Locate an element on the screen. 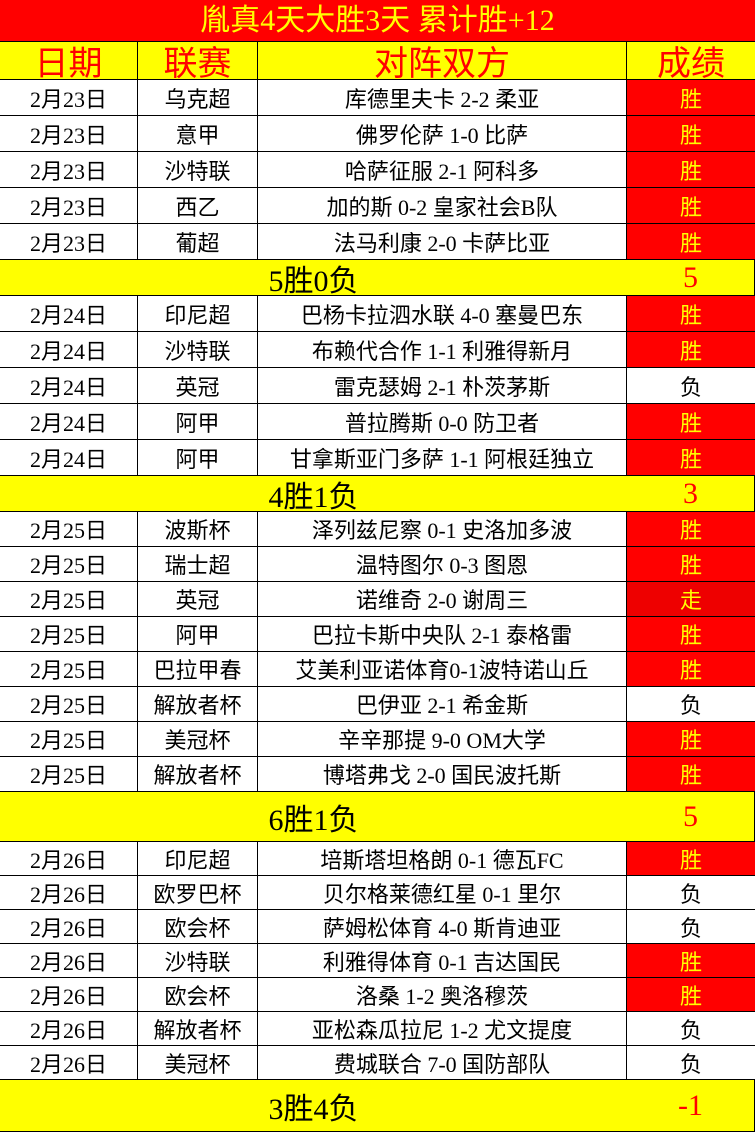 The height and width of the screenshot is (1132, 755). league-cell: 西乙 is located at coordinates (198, 205).